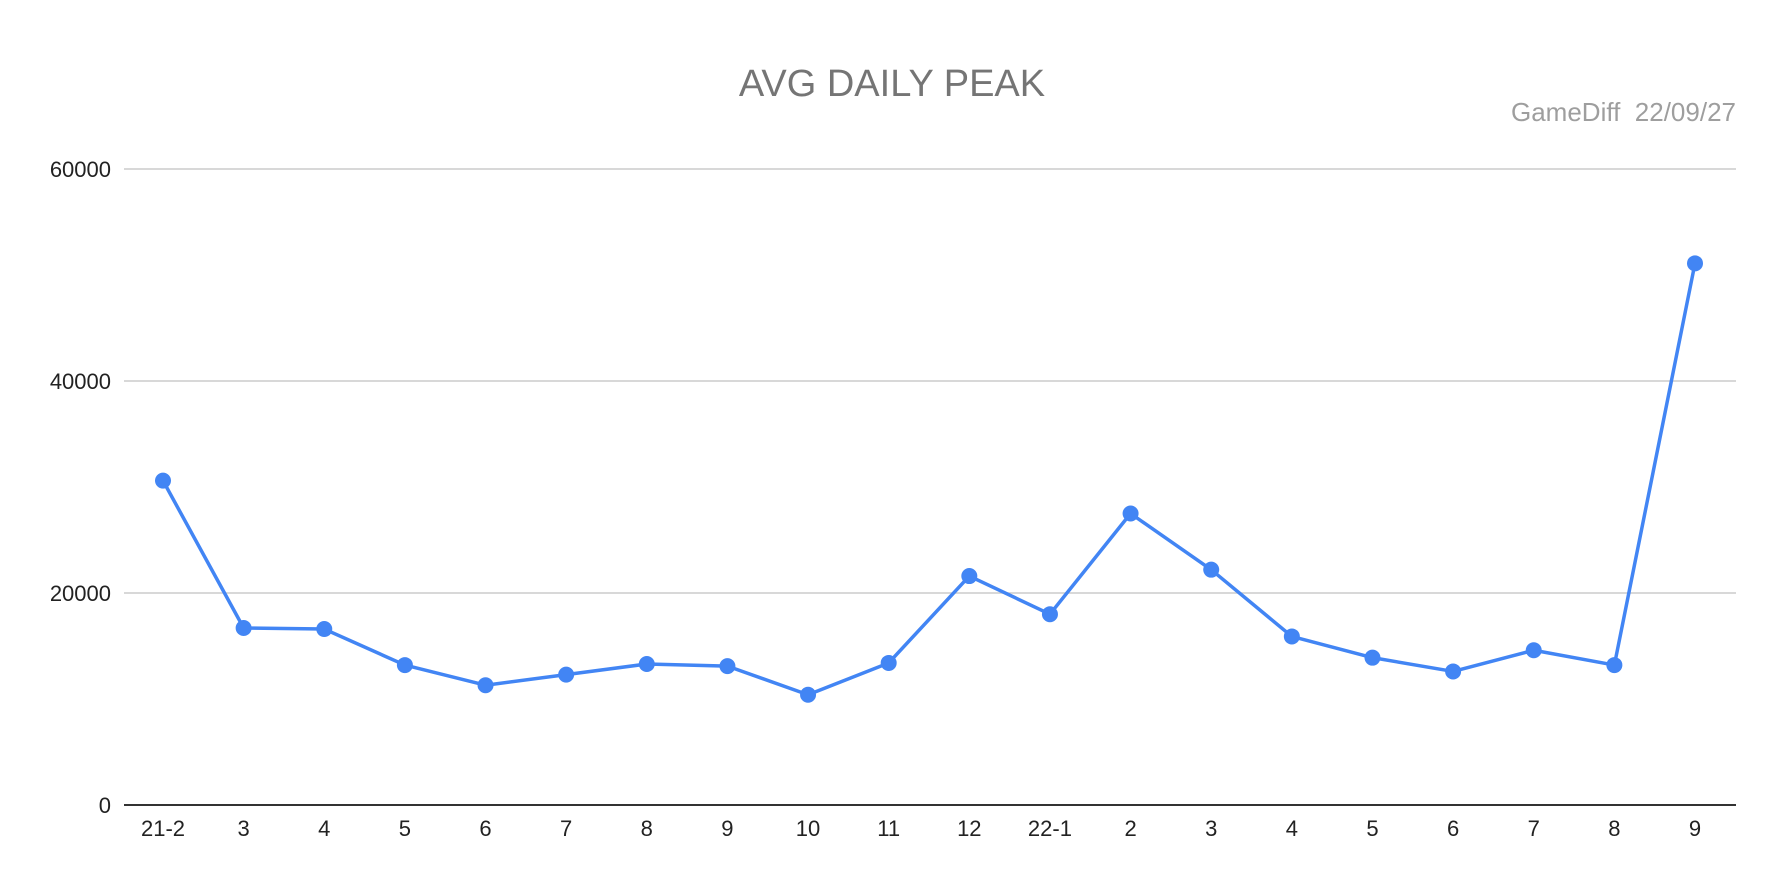  Describe the element at coordinates (163, 828) in the screenshot. I see `x-tick-label: 21-2` at that location.